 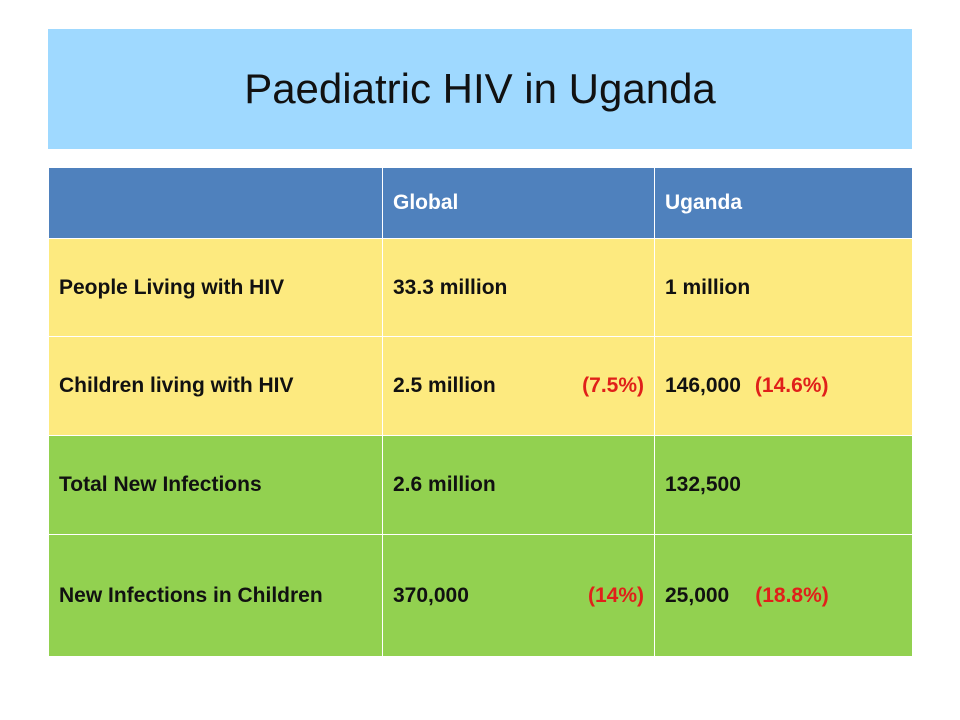 I want to click on global-count: 2.6 million, so click(x=444, y=484).